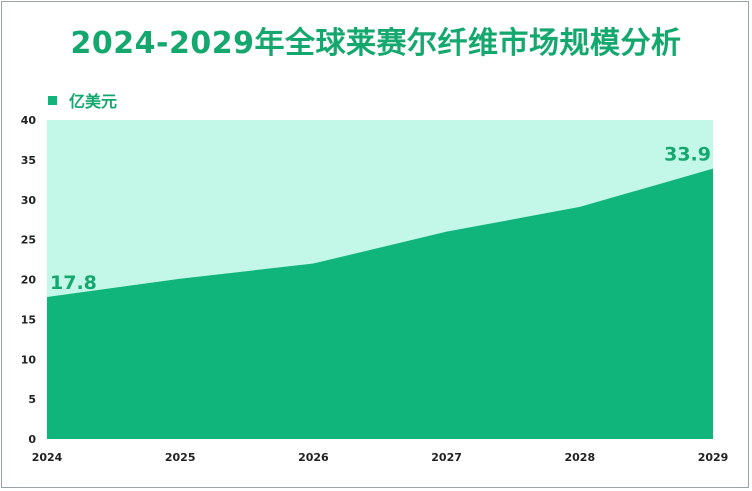  Describe the element at coordinates (446, 457) in the screenshot. I see `x-tick-label: 2027` at that location.